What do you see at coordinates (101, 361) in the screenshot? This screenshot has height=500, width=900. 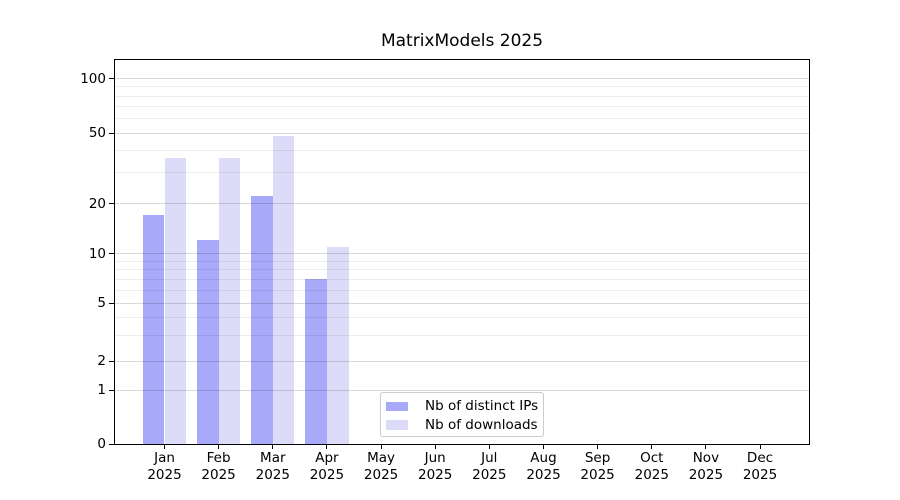 I see `y-tick-label-2: 2` at bounding box center [101, 361].